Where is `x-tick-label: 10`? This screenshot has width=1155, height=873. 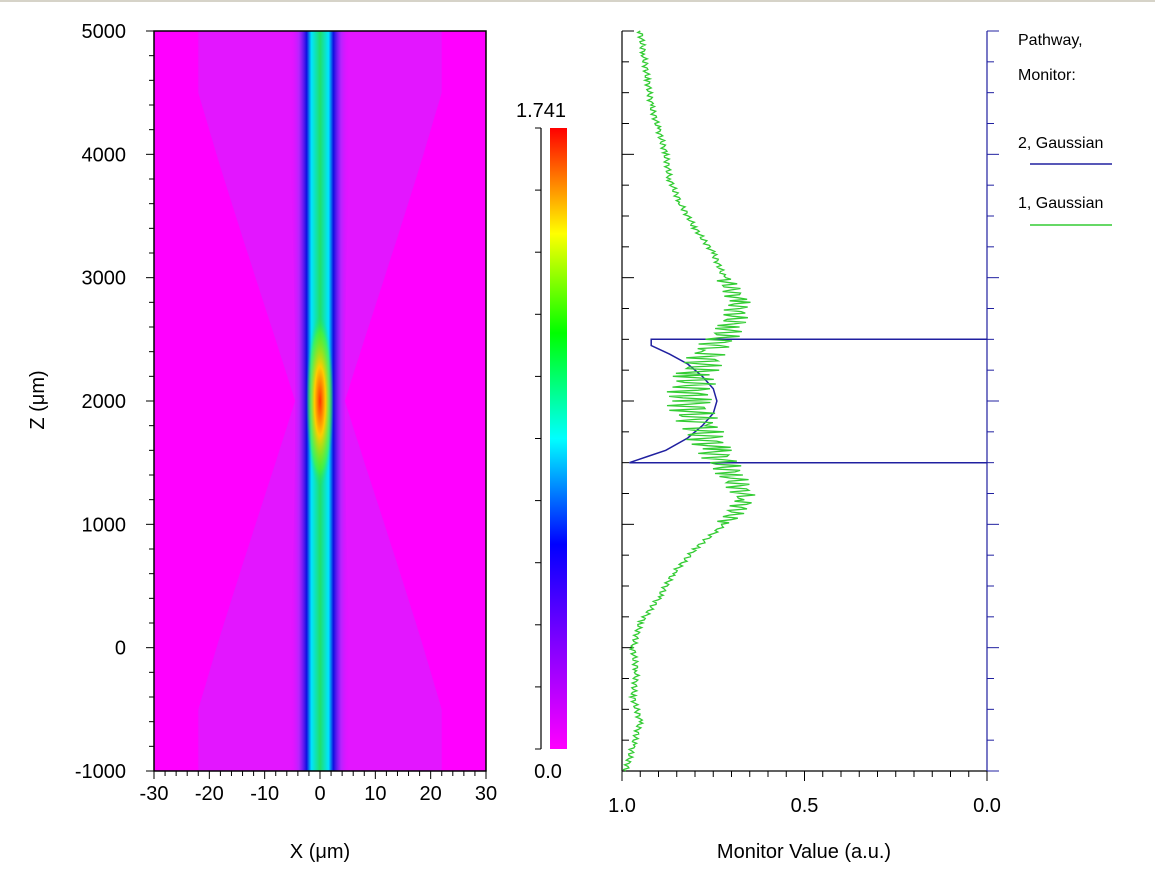
x-tick-label: 10 is located at coordinates (375, 794).